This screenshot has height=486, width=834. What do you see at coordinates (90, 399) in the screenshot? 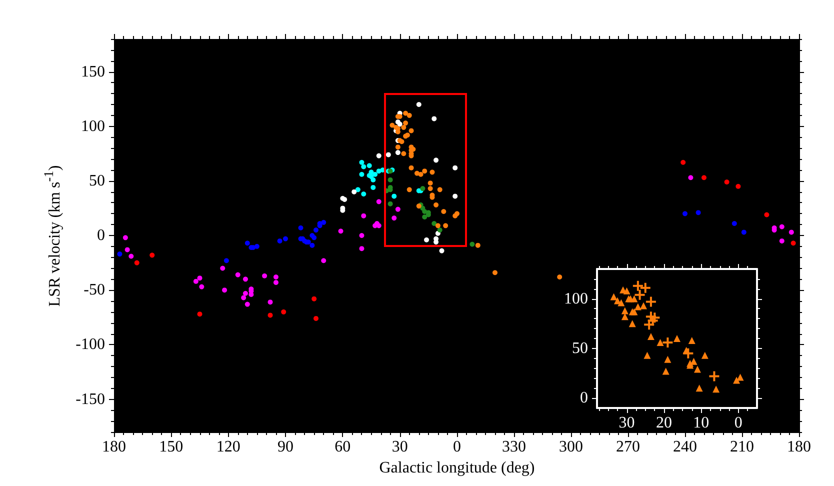
I see `y-tick-label: -150` at bounding box center [90, 399].